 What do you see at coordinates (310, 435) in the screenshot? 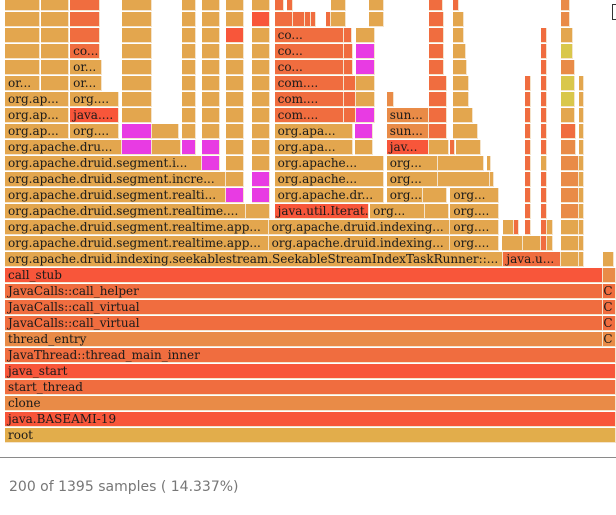
I see `flame-frame: root` at bounding box center [310, 435].